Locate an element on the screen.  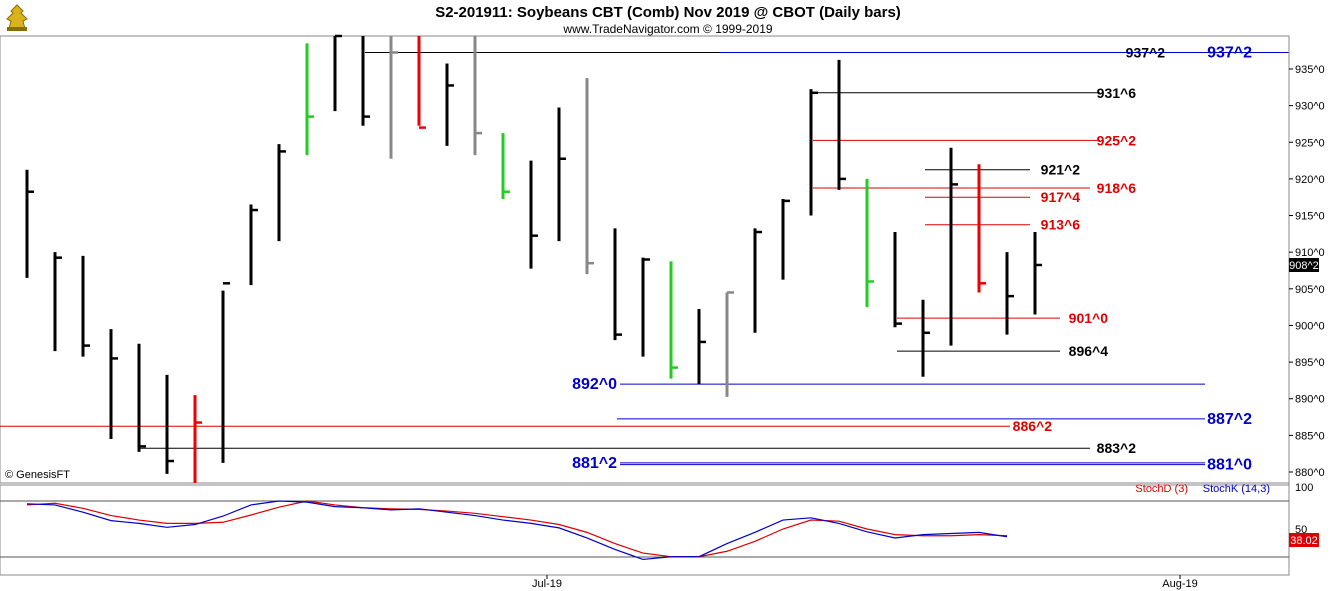
price-tick-label: 915^0 is located at coordinates (1310, 217).